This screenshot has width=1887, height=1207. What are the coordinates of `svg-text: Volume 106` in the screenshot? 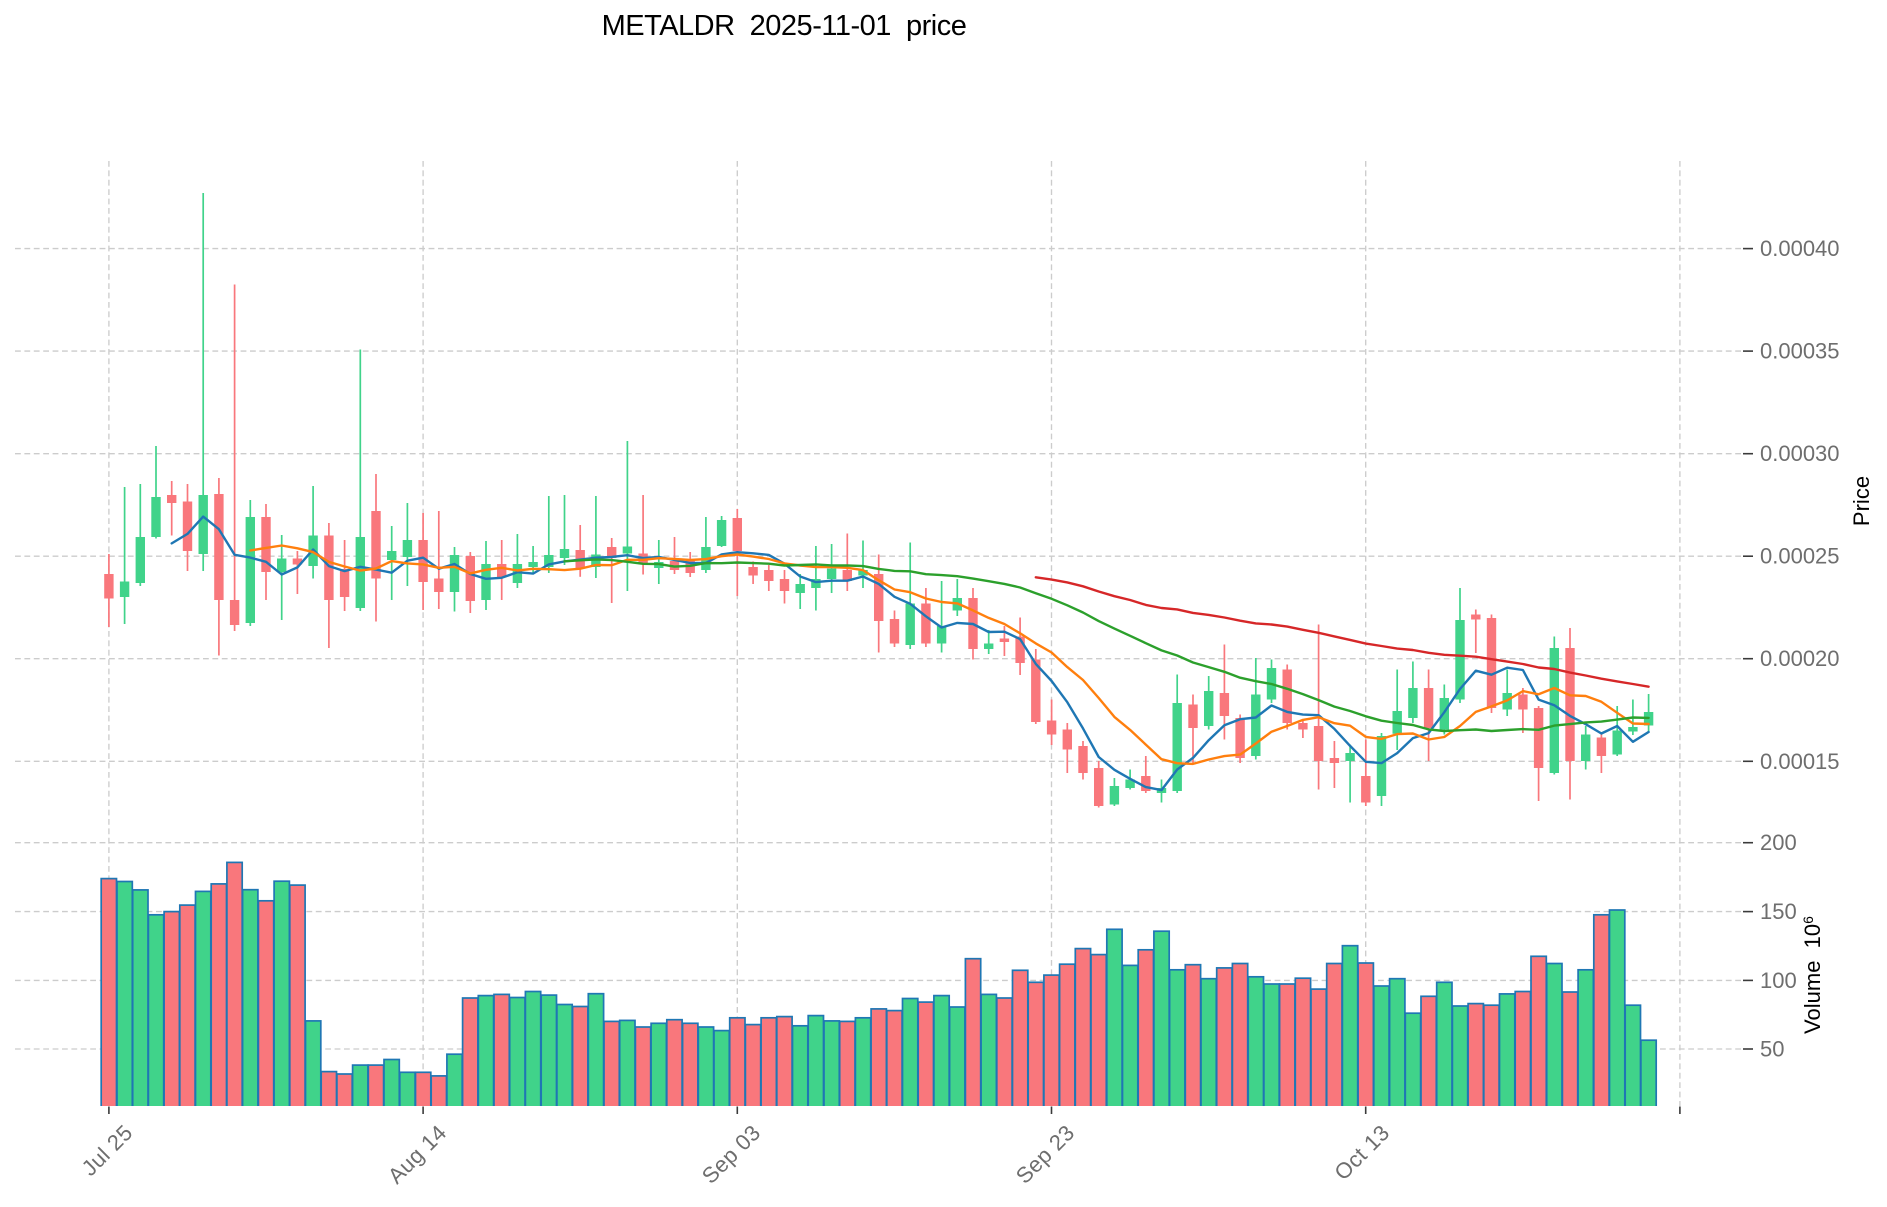 It's located at (1812, 975).